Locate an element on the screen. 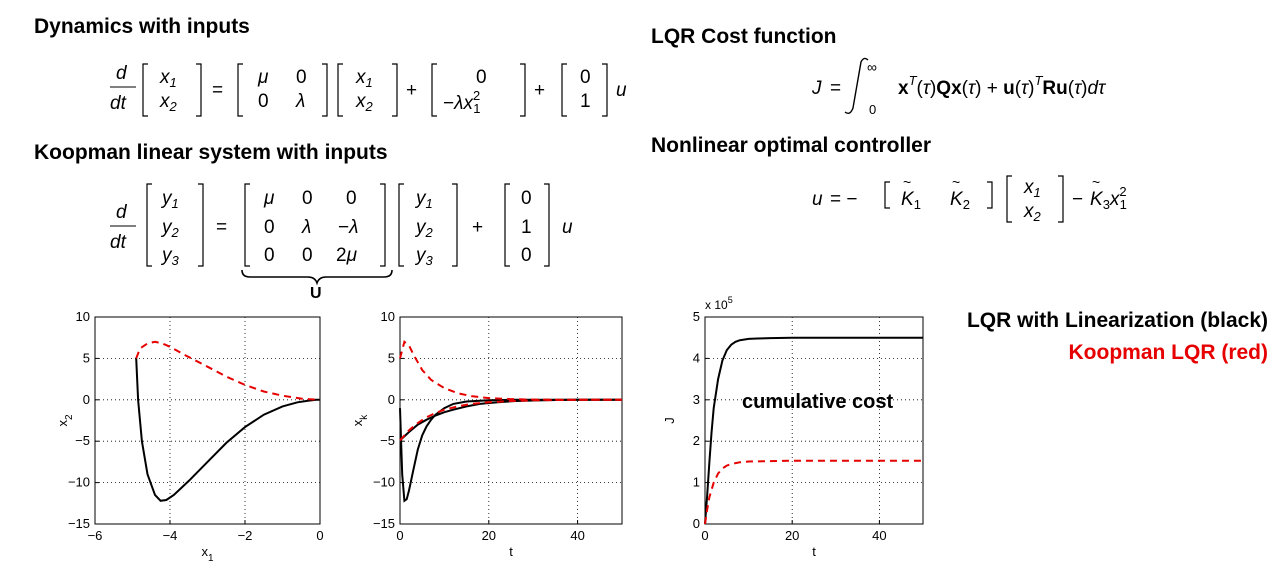 This screenshot has height=570, width=1286. svg-text: d is located at coordinates (122, 73).